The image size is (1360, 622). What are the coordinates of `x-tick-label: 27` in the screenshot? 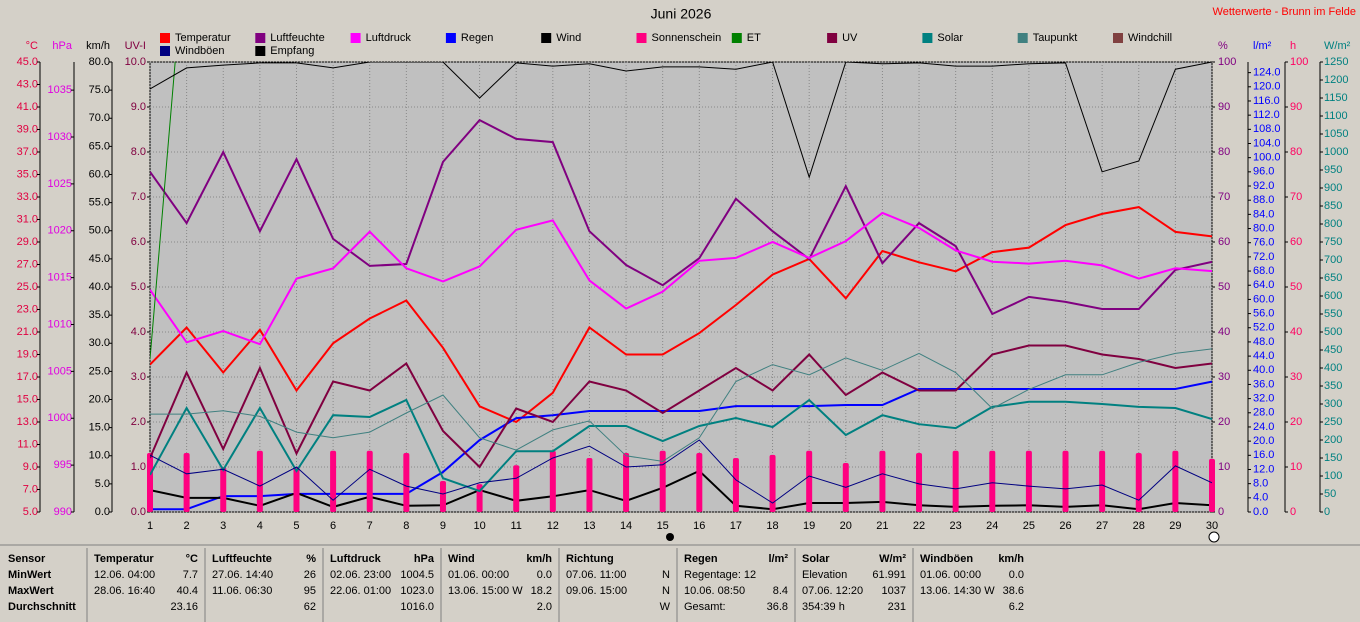 It's located at (1102, 526).